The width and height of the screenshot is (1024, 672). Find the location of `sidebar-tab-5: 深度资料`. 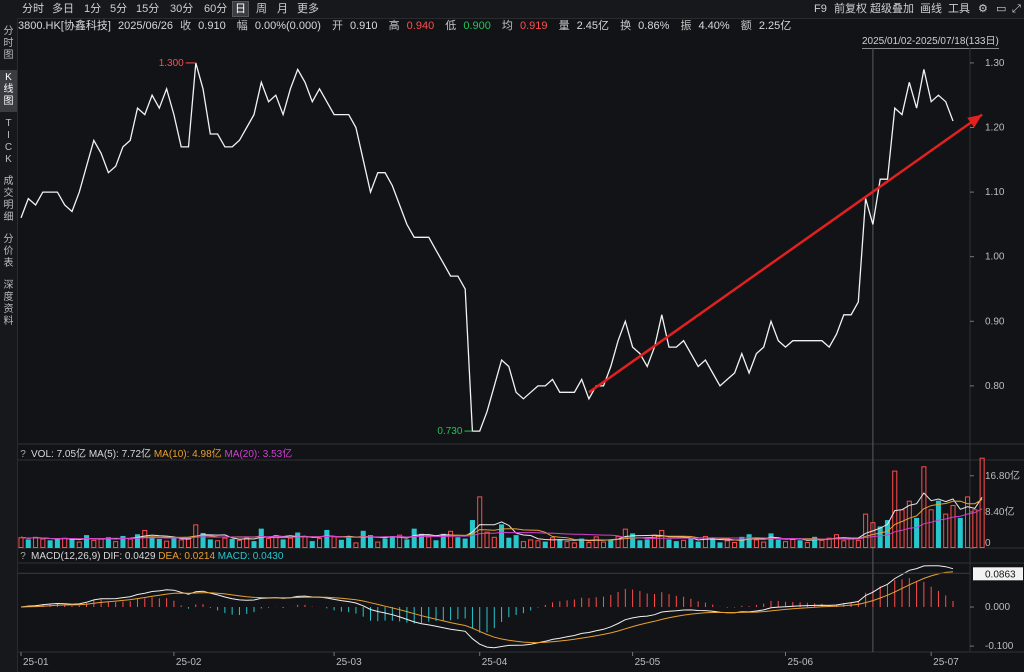

sidebar-tab-5: 深度资料 is located at coordinates (8, 303).